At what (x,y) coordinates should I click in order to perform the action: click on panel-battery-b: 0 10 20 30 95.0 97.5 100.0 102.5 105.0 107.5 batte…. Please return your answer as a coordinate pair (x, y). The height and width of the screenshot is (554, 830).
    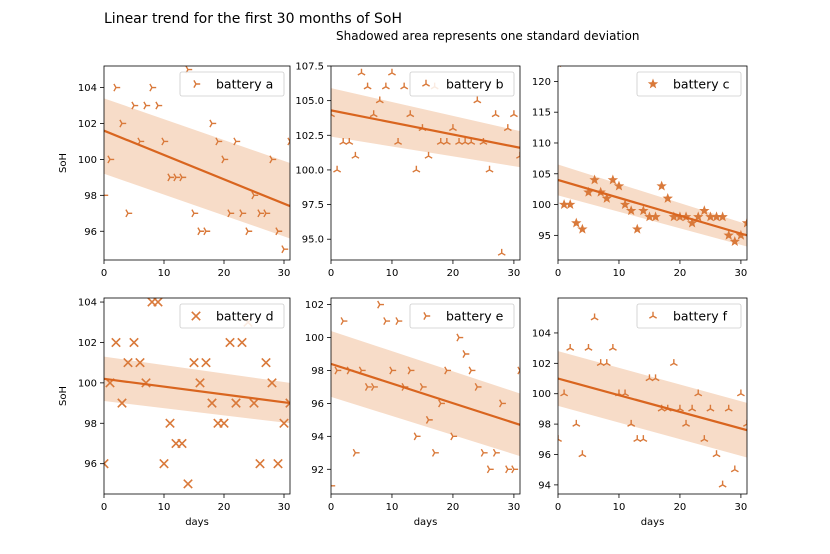
    Looking at the image, I should click on (408, 170).